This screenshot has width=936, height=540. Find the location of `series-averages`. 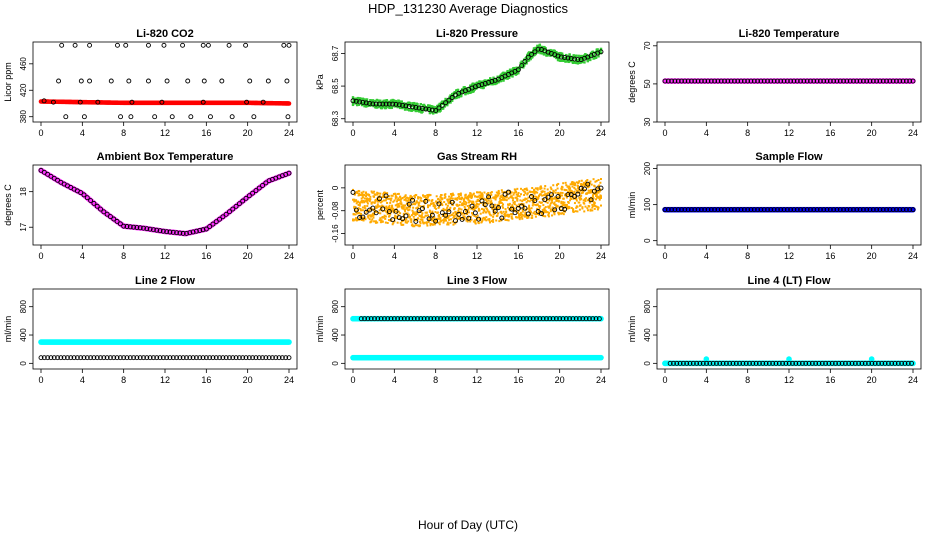

series-averages is located at coordinates (789, 81).